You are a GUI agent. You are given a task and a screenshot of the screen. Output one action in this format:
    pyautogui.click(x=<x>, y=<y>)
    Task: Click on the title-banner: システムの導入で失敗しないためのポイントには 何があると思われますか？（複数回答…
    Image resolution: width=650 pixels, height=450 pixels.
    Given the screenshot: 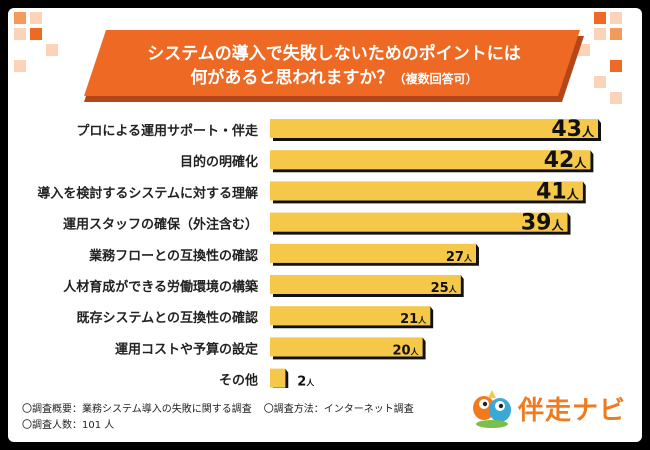 What is the action you would take?
    pyautogui.click(x=334, y=66)
    